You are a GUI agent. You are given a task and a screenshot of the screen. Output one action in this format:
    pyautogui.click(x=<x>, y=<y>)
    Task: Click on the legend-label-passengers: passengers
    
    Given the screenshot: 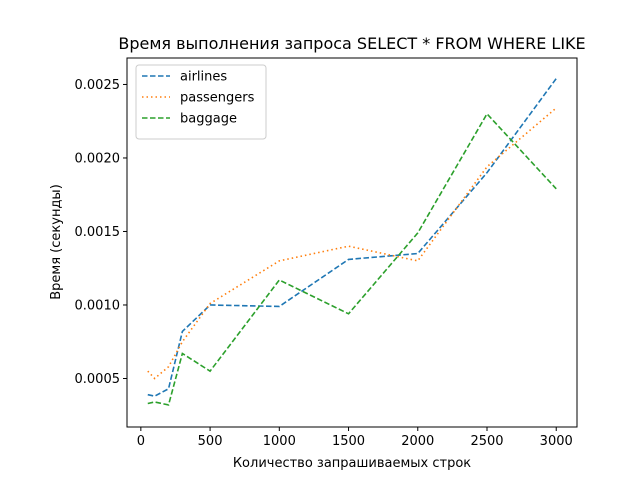 What is the action you would take?
    pyautogui.click(x=217, y=98)
    